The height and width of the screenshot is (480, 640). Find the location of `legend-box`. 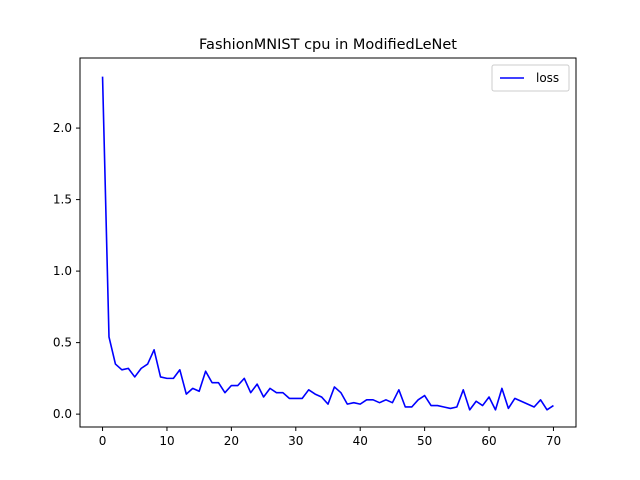

legend-box is located at coordinates (530, 78).